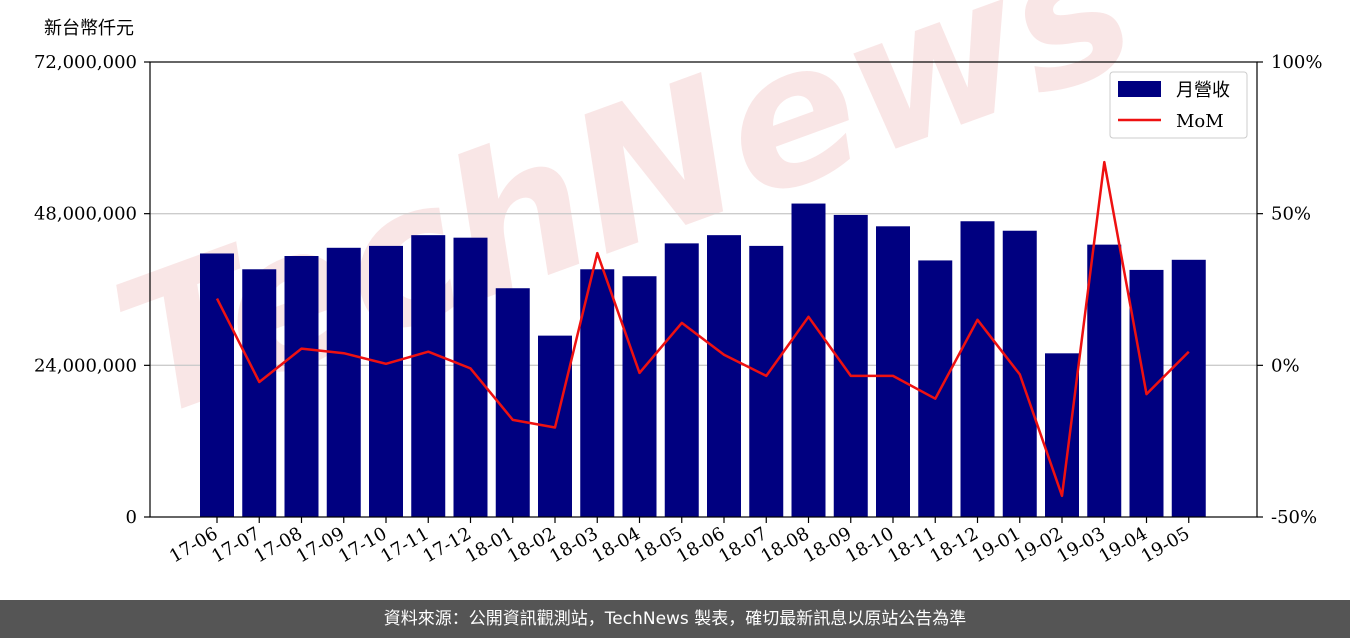  What do you see at coordinates (85, 62) in the screenshot?
I see `left-tick-label: 72,000,000` at bounding box center [85, 62].